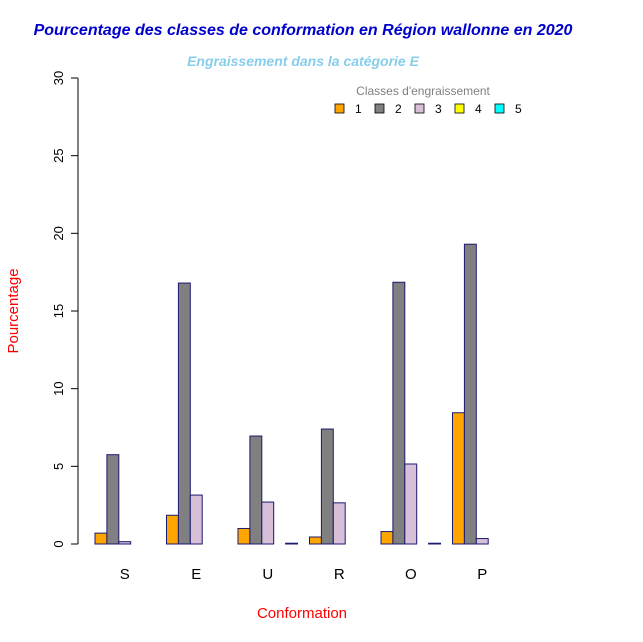  I want to click on category-label-S: S, so click(125, 574).